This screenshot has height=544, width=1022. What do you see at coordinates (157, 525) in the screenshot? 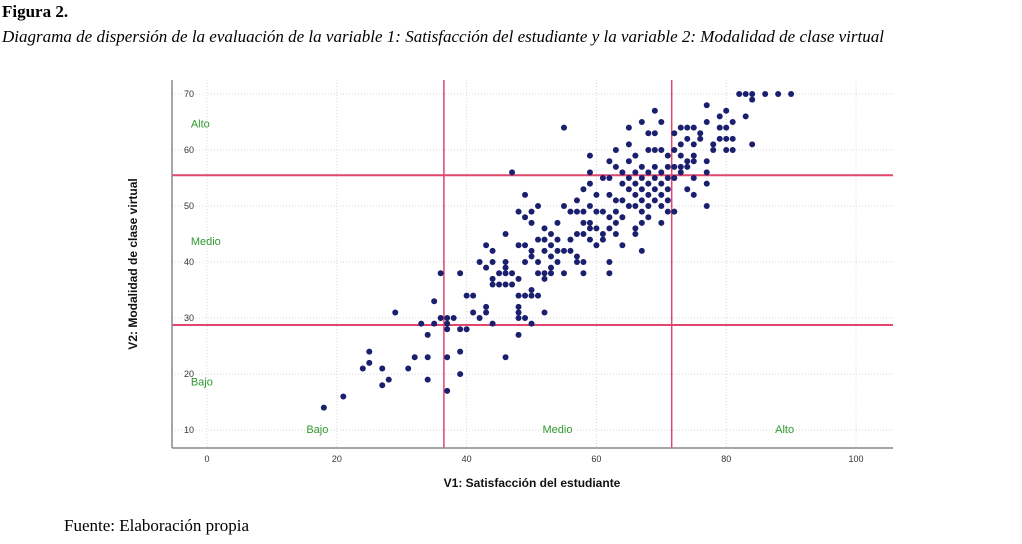
I see `figure-source: Fuente: Elaboración propia` at bounding box center [157, 525].